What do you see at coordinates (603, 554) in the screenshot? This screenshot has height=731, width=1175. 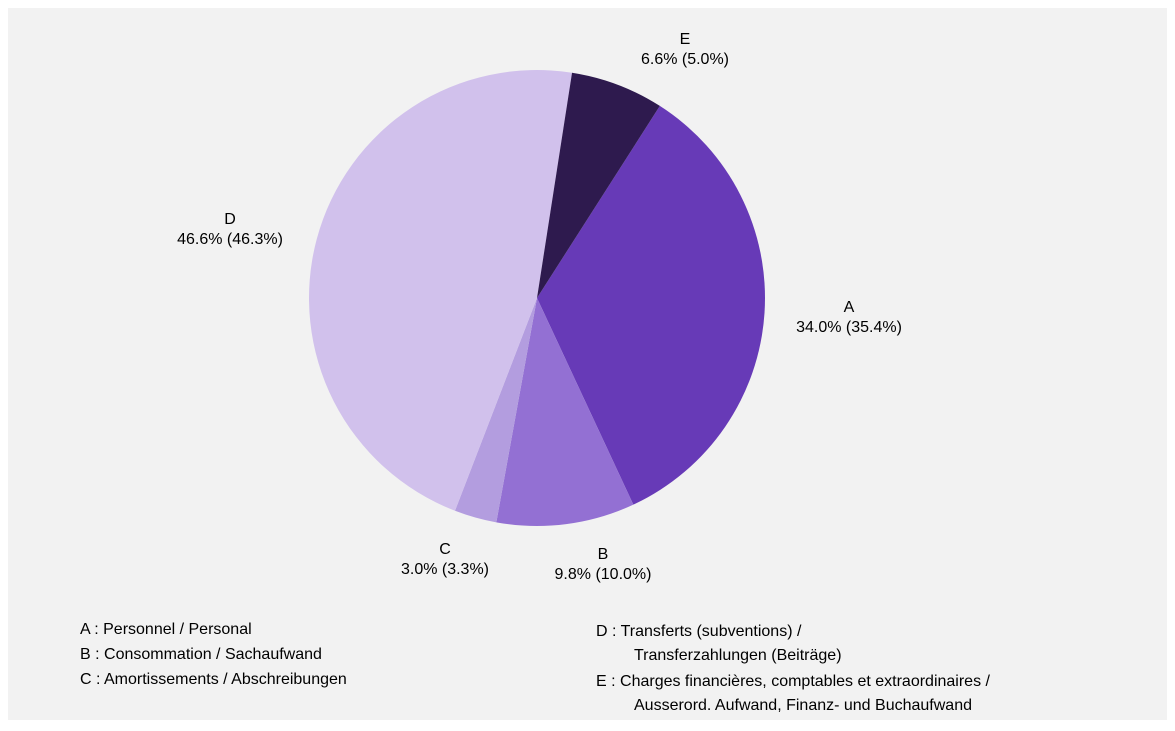 I see `slice-category: B` at bounding box center [603, 554].